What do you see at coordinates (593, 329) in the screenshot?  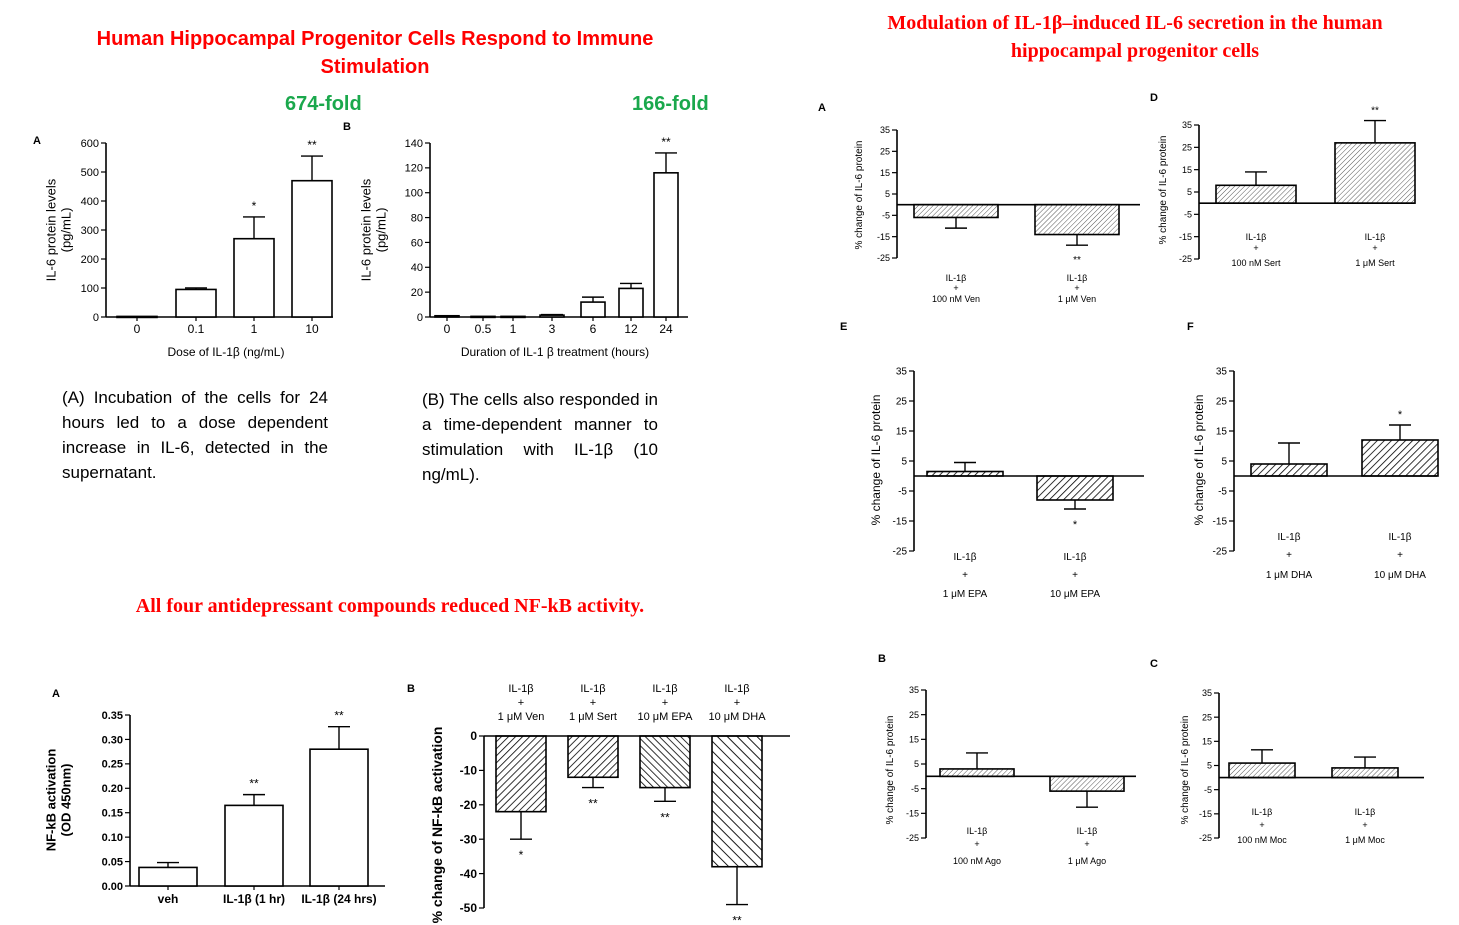 I see `category-label: 6` at bounding box center [593, 329].